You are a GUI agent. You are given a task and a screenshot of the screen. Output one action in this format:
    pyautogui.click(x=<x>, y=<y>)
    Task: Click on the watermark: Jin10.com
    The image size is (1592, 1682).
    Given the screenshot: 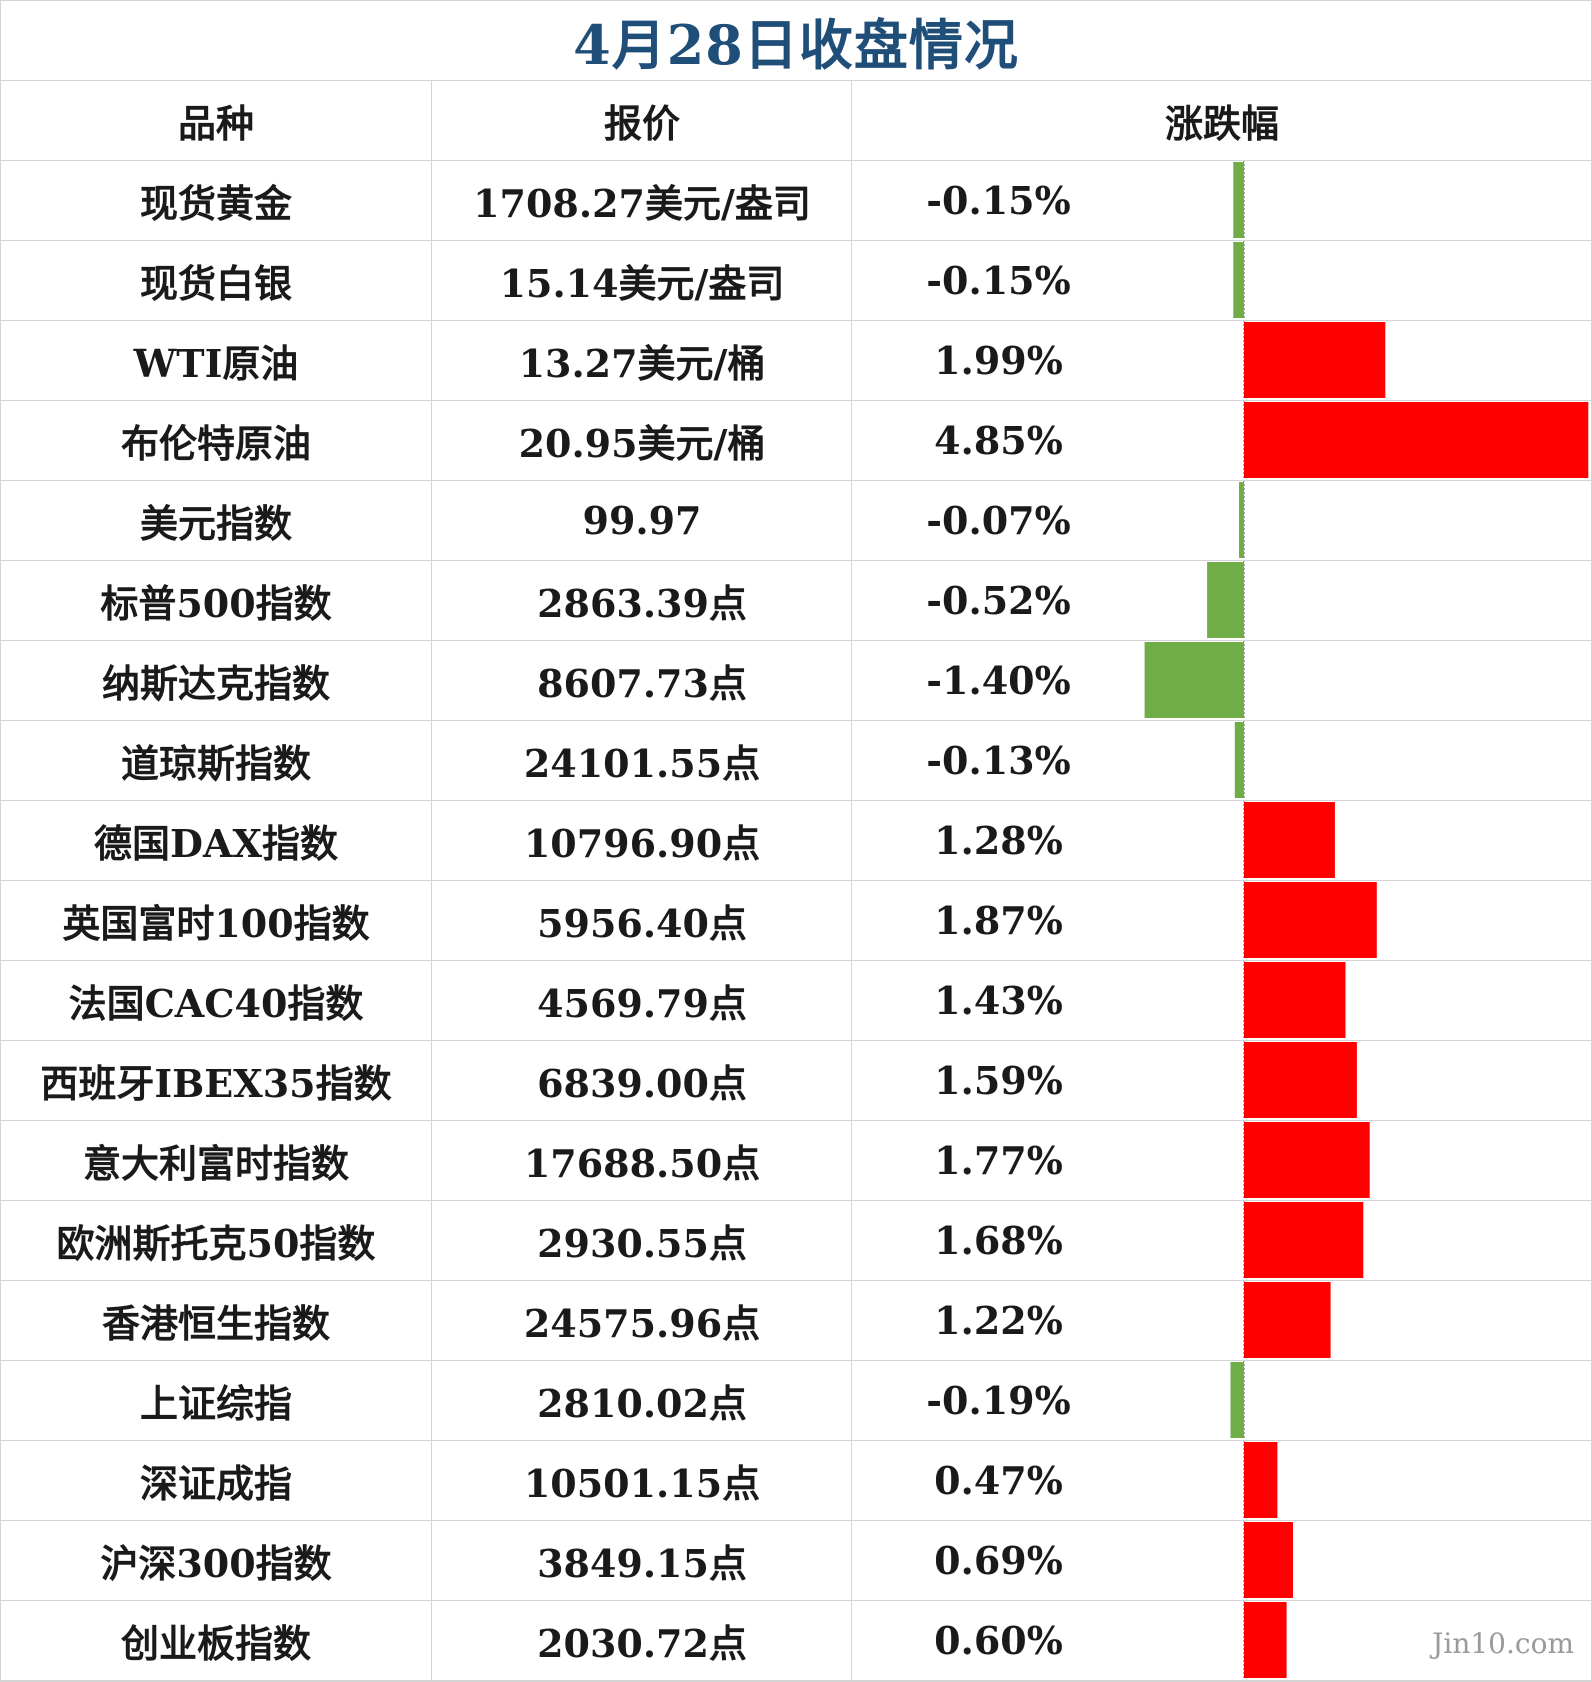 What is the action you would take?
    pyautogui.click(x=1503, y=1643)
    